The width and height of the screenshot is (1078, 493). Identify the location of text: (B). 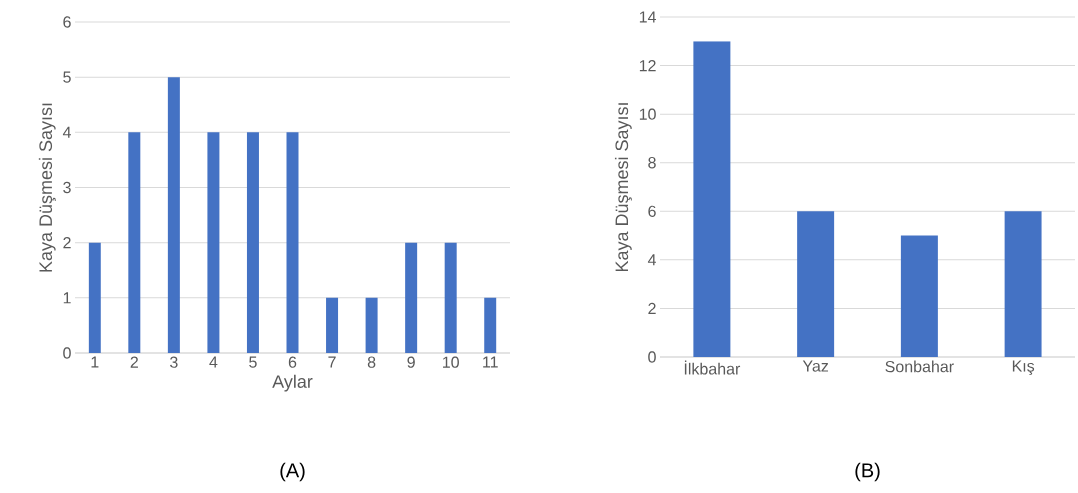
(867, 472).